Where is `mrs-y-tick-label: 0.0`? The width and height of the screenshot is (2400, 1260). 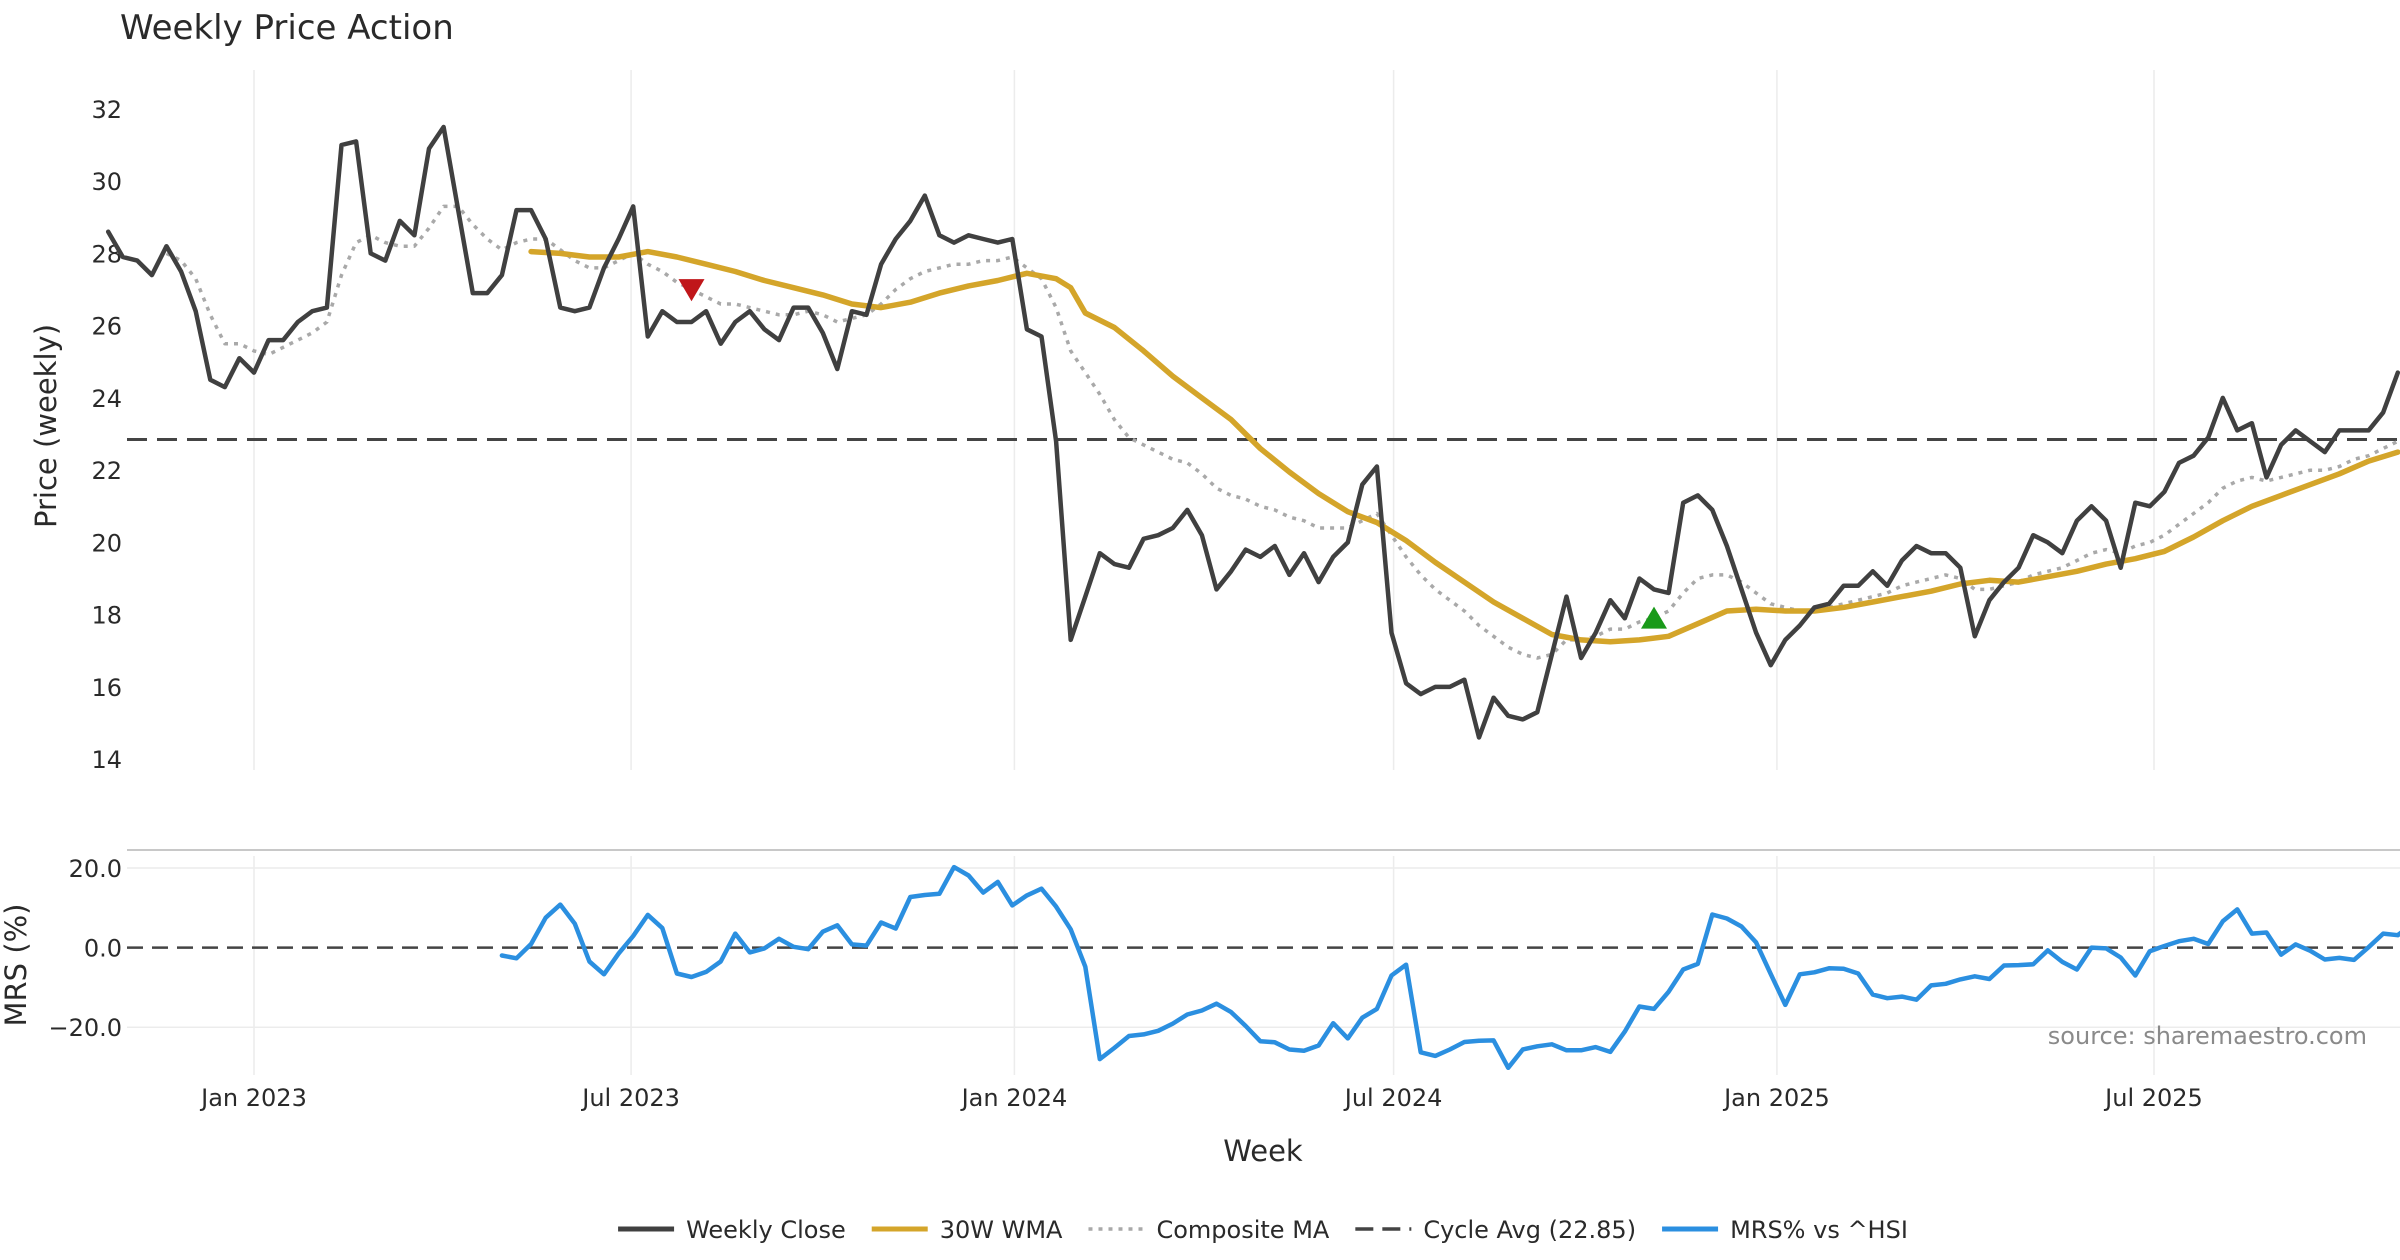 mrs-y-tick-label: 0.0 is located at coordinates (103, 949).